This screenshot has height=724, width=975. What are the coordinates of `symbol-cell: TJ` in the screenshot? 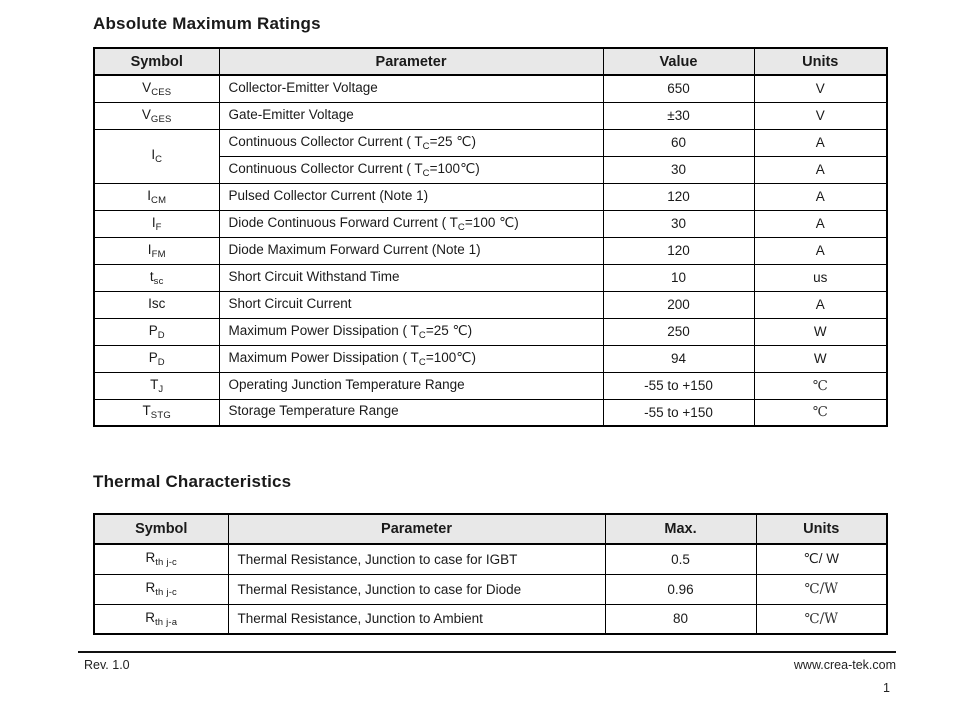 It's located at (156, 385).